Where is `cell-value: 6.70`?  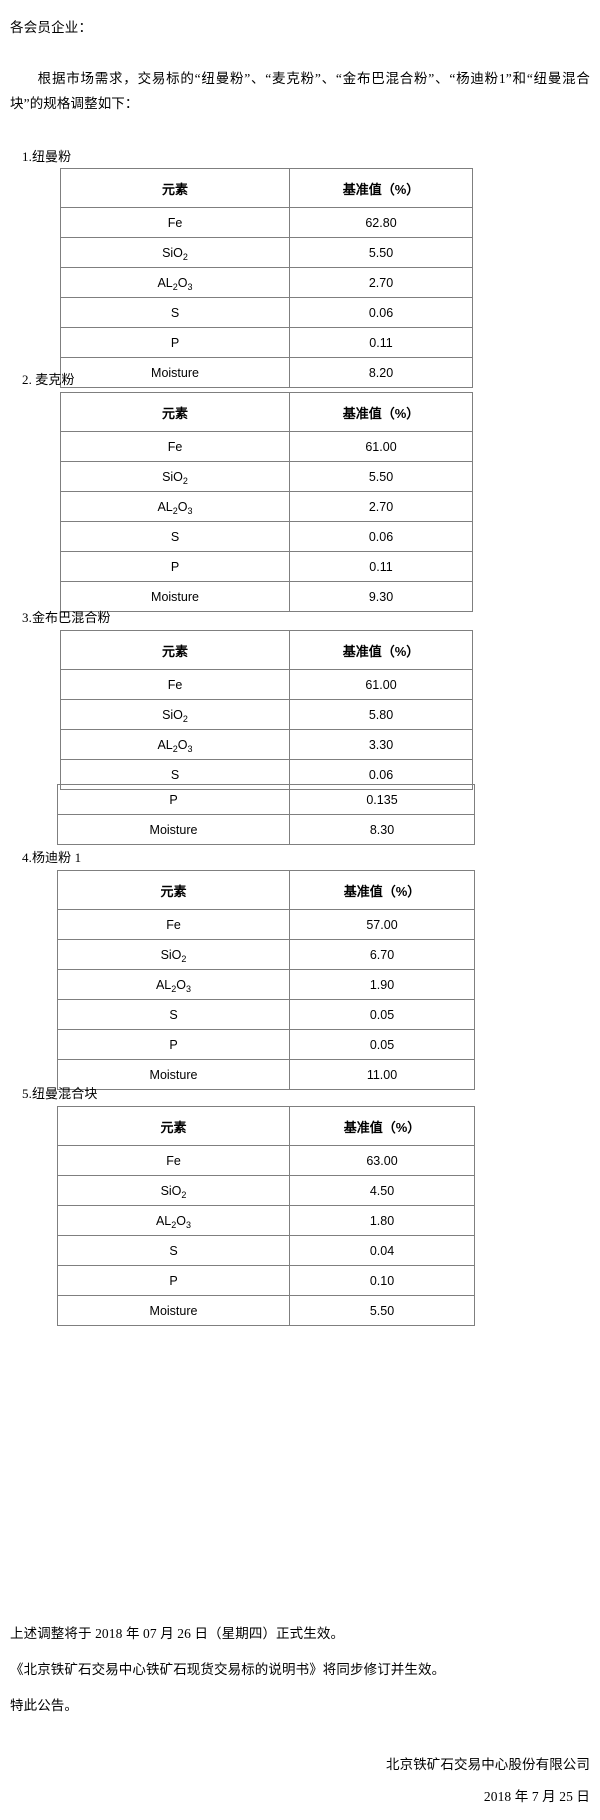 cell-value: 6.70 is located at coordinates (382, 954).